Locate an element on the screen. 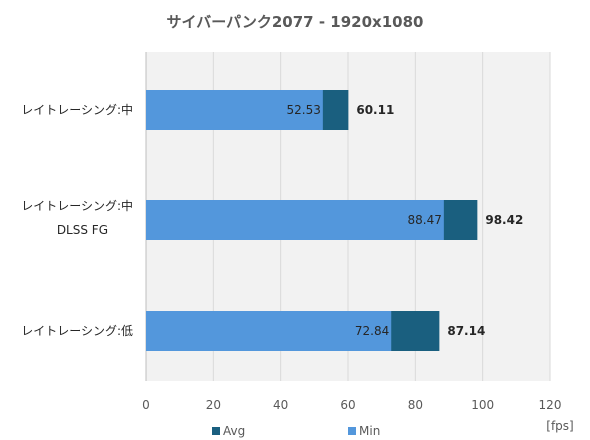 The image size is (590, 440). x-tick-label: 80 is located at coordinates (415, 405).